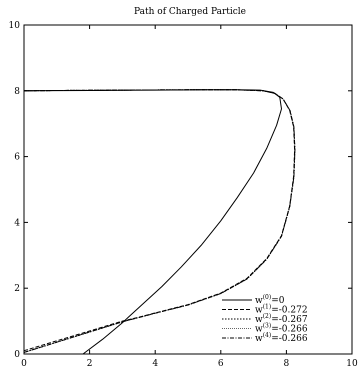  I want to click on y-tick-label: 6, so click(17, 158).